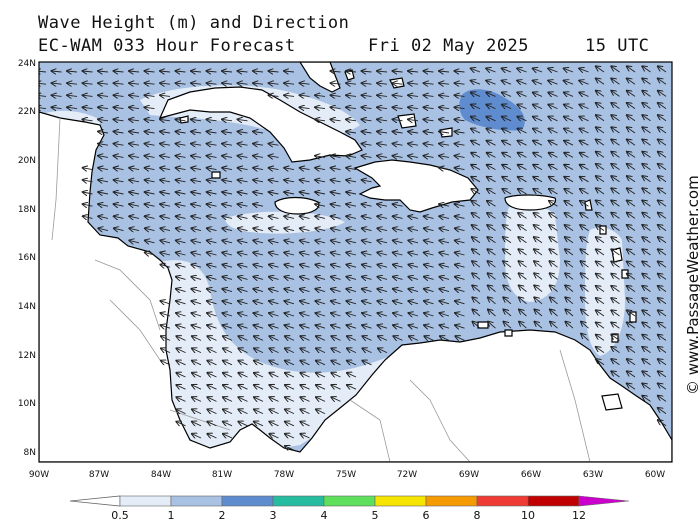 The width and height of the screenshot is (700, 525). What do you see at coordinates (324, 515) in the screenshot?
I see `legend-tick-label: 4` at bounding box center [324, 515].